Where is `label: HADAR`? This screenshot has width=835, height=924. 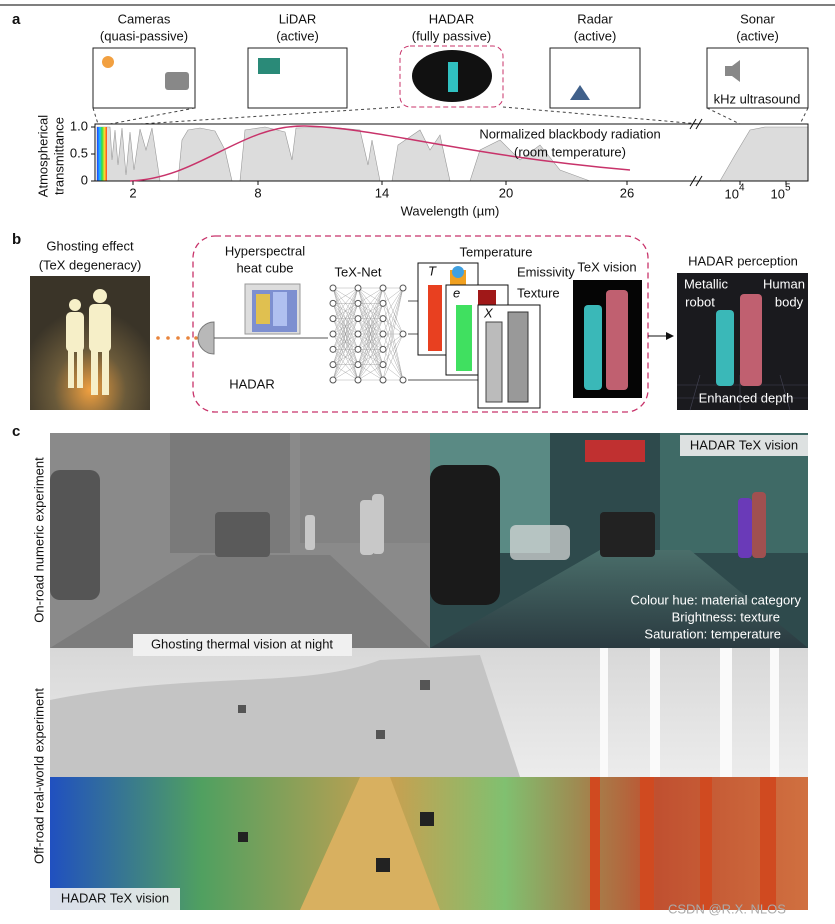
label: HADAR is located at coordinates (252, 383).